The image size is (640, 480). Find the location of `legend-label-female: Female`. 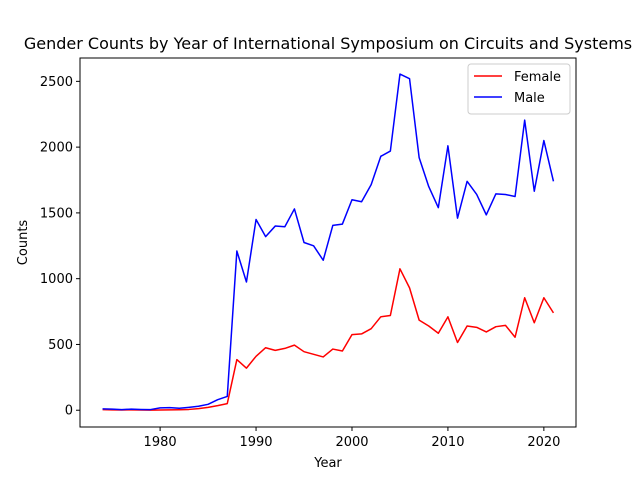

legend-label-female: Female is located at coordinates (537, 77).